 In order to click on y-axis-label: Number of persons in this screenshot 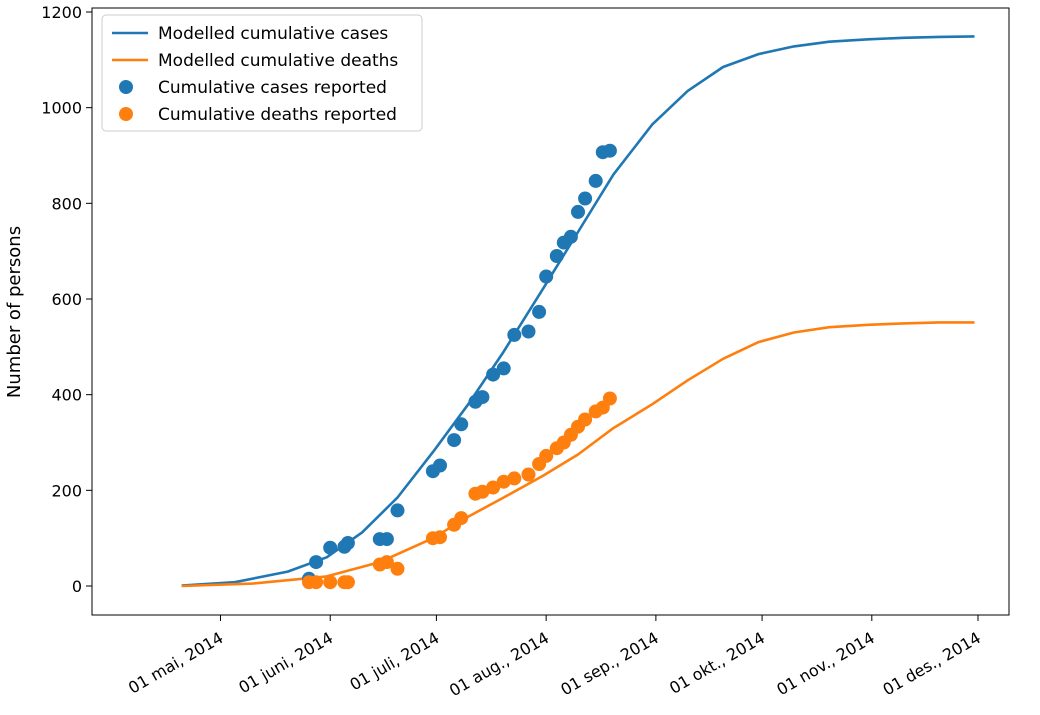, I will do `click(14, 312)`.